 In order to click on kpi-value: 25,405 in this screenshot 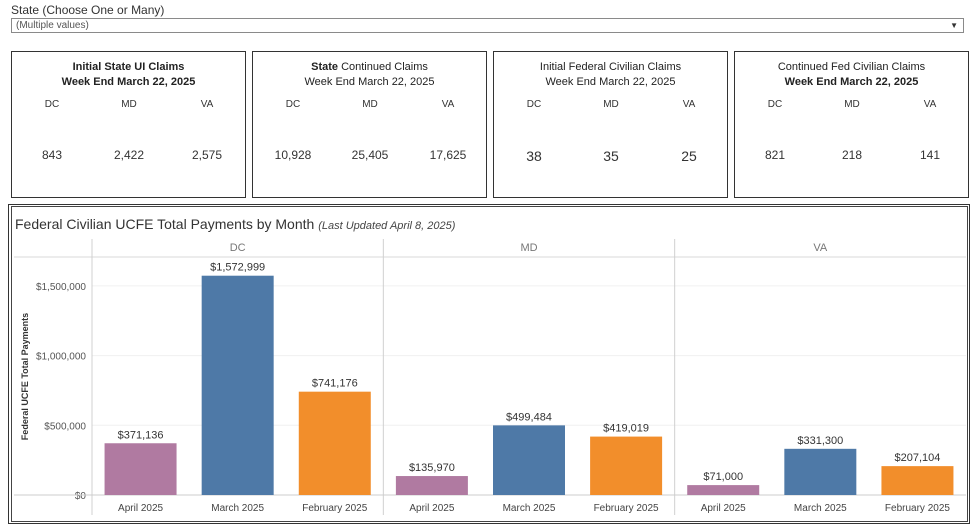, I will do `click(370, 155)`.